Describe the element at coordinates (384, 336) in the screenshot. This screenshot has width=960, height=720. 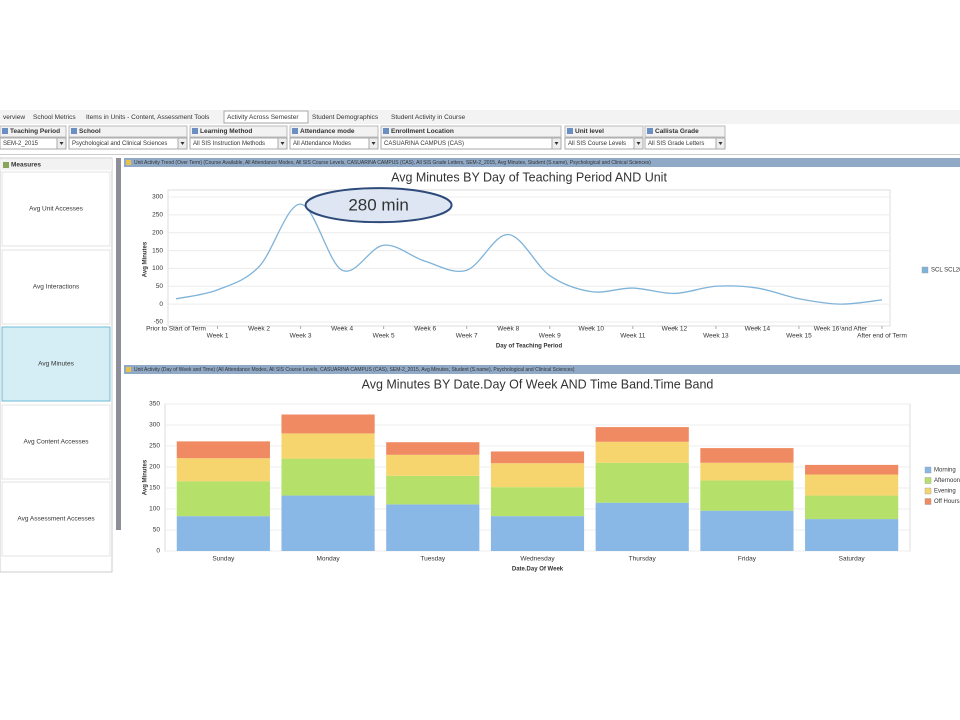
I see `x-tick-label: Week 5` at that location.